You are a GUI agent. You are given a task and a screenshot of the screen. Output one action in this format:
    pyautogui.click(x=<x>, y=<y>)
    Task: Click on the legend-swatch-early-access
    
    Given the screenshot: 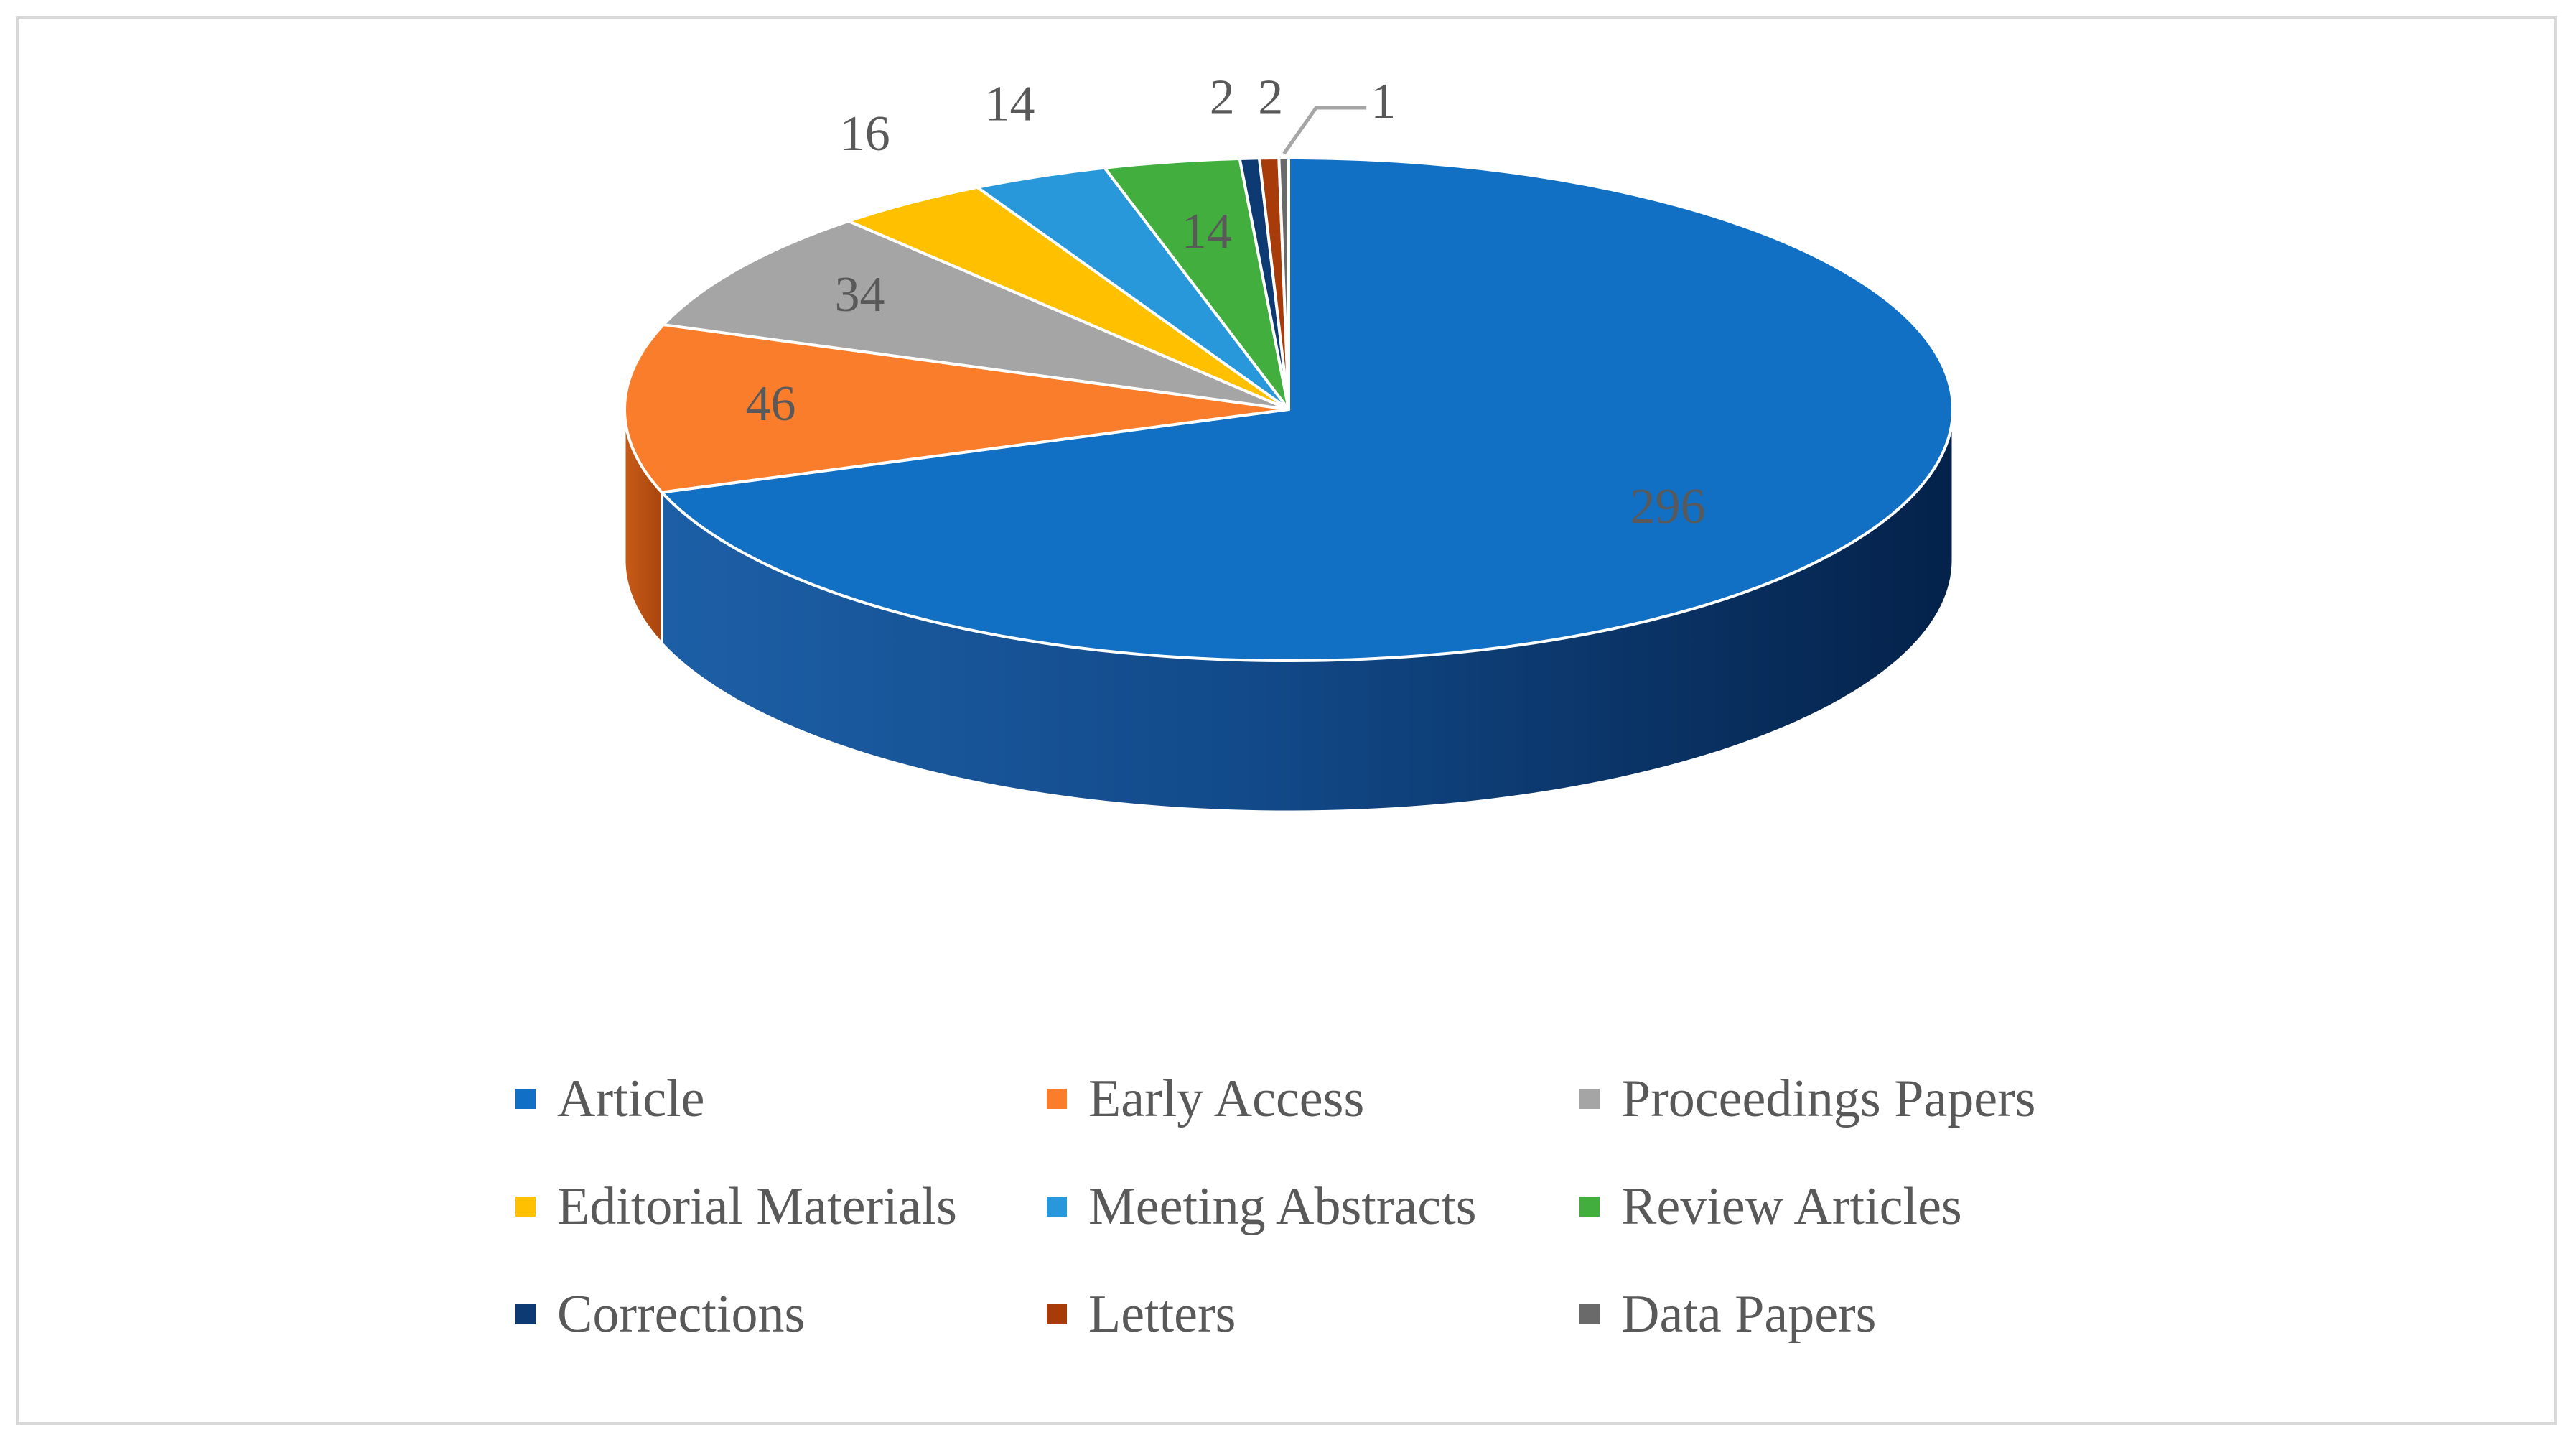 What is the action you would take?
    pyautogui.click(x=1057, y=1099)
    